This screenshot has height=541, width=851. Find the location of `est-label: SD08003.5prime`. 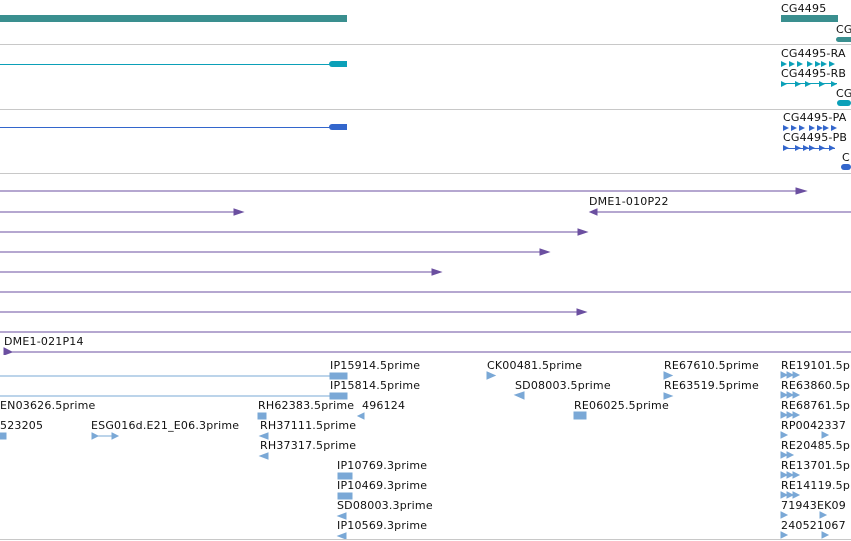

est-label: SD08003.5prime is located at coordinates (563, 385).